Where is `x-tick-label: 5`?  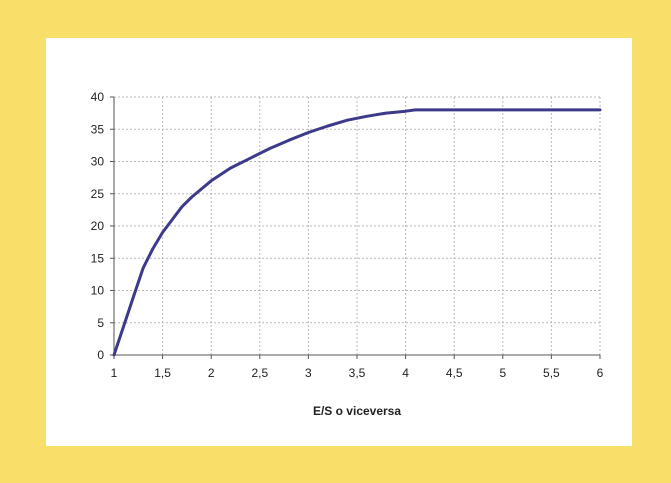 x-tick-label: 5 is located at coordinates (502, 373).